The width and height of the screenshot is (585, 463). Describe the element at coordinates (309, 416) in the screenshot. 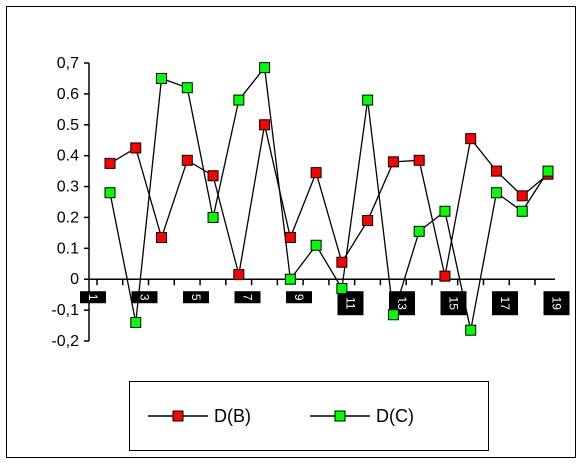

I see `legend: D(B) D(C)` at that location.